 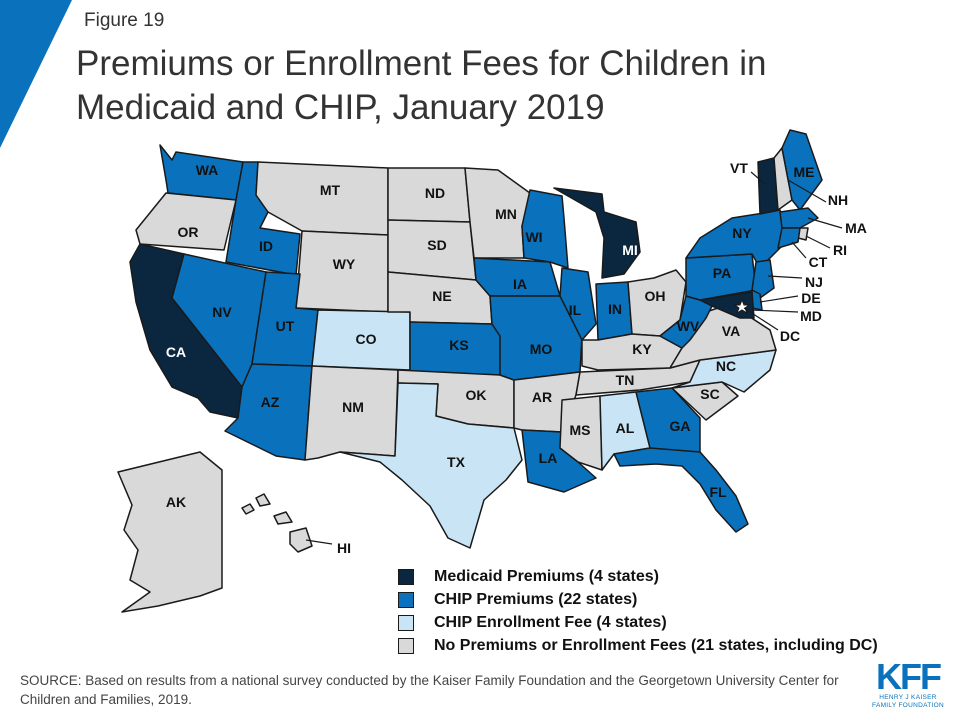 I want to click on state-label-al: AL, so click(x=625, y=428).